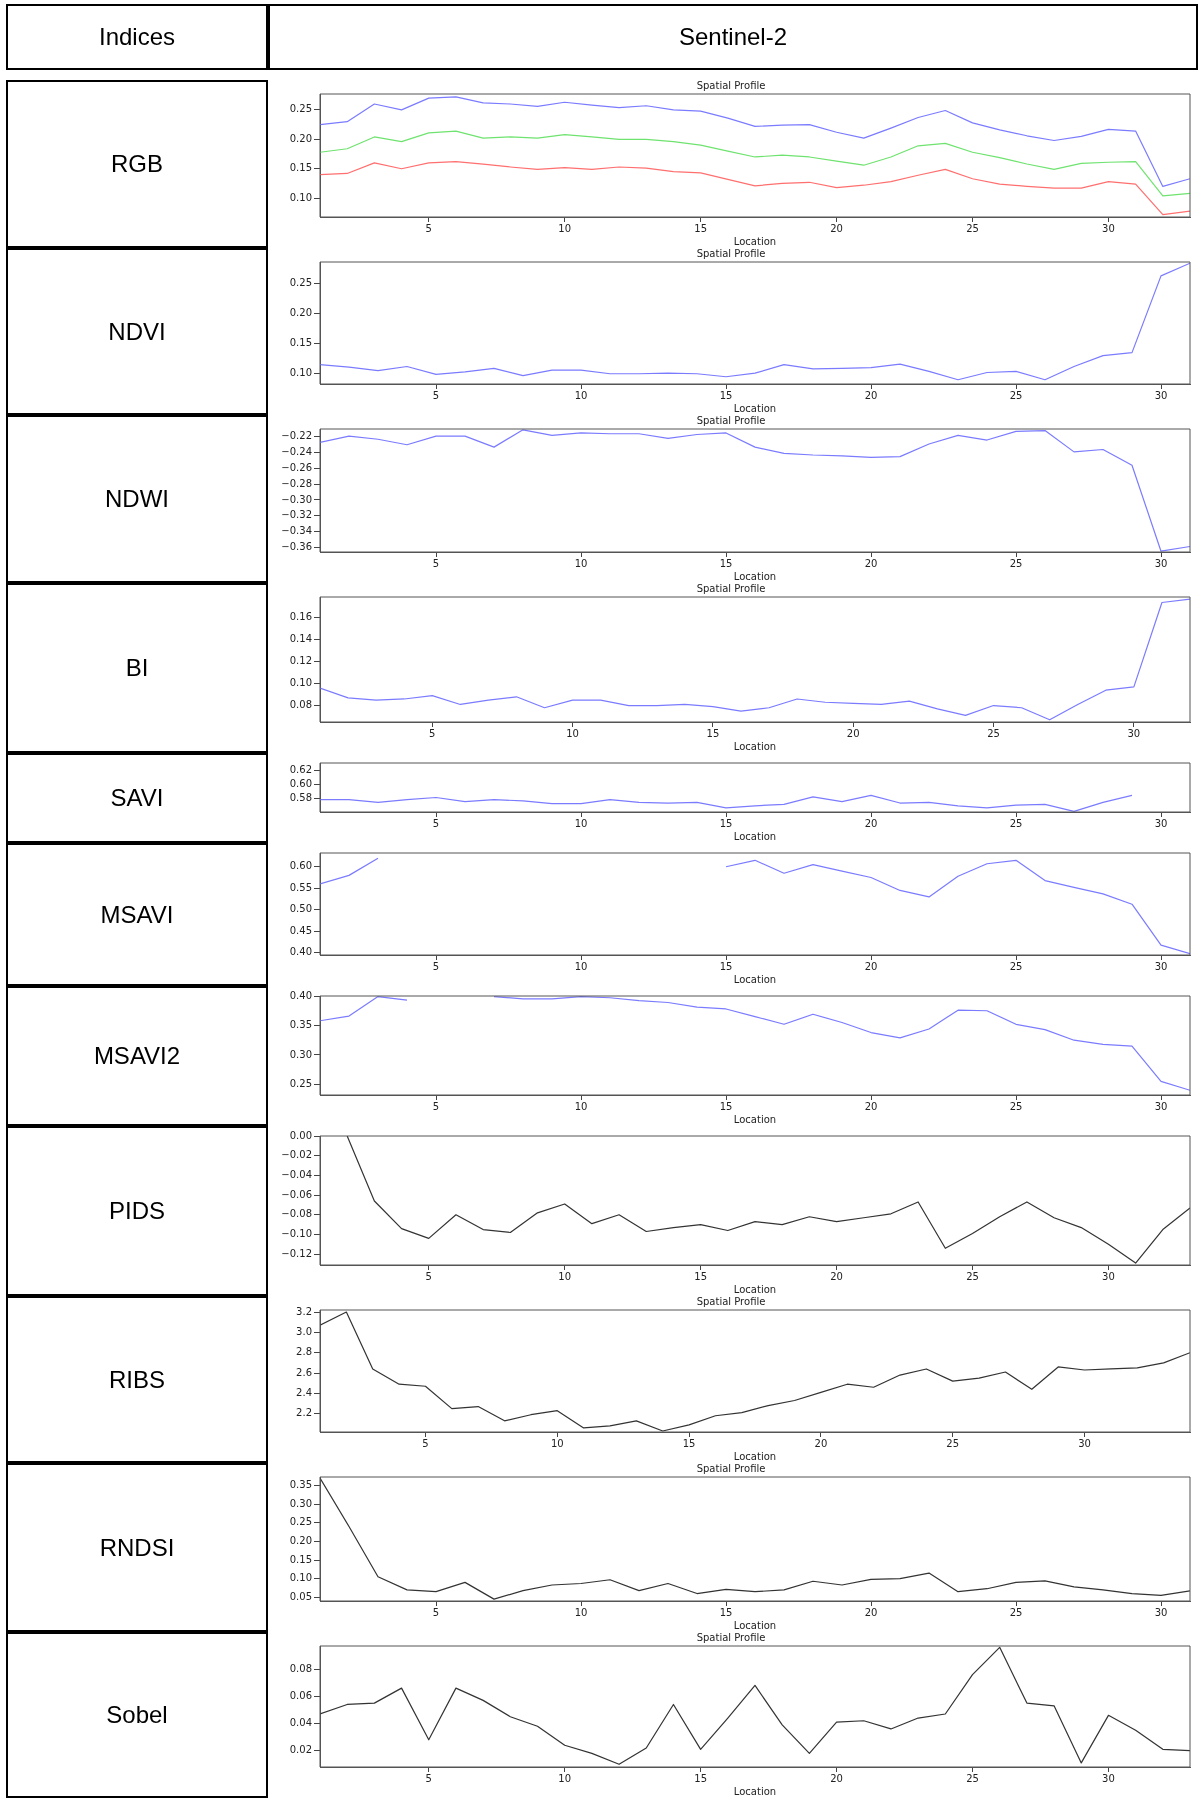  Describe the element at coordinates (296, 1253) in the screenshot. I see `y-tick-label: −0.12` at that location.